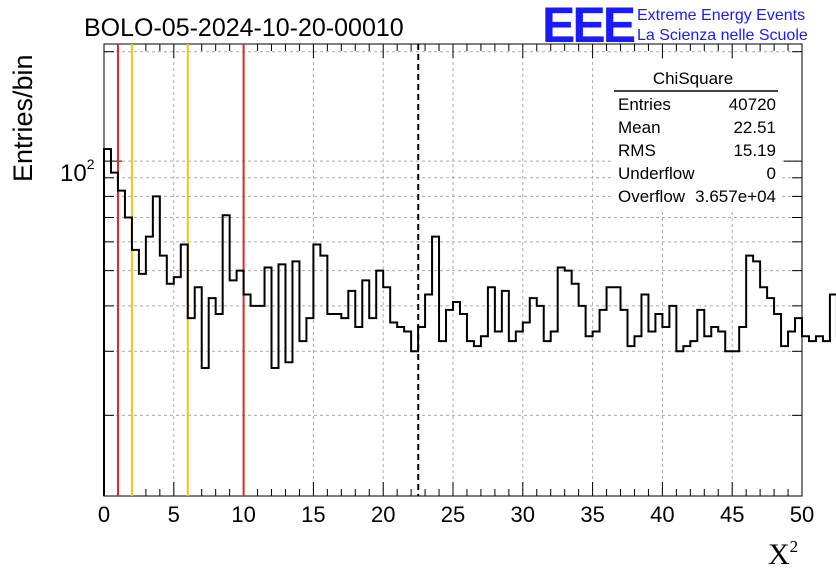 The height and width of the screenshot is (572, 836). What do you see at coordinates (592, 514) in the screenshot?
I see `x-tick-label: 35` at bounding box center [592, 514].